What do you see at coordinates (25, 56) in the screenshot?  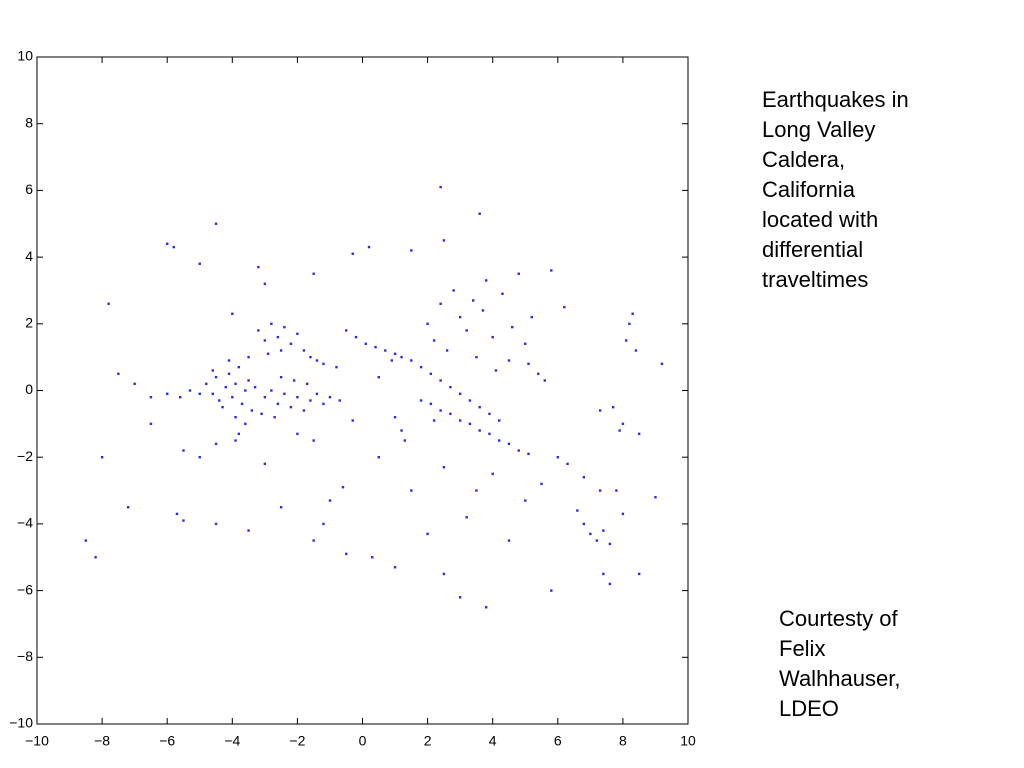 I see `y-tick-label: 10` at bounding box center [25, 56].